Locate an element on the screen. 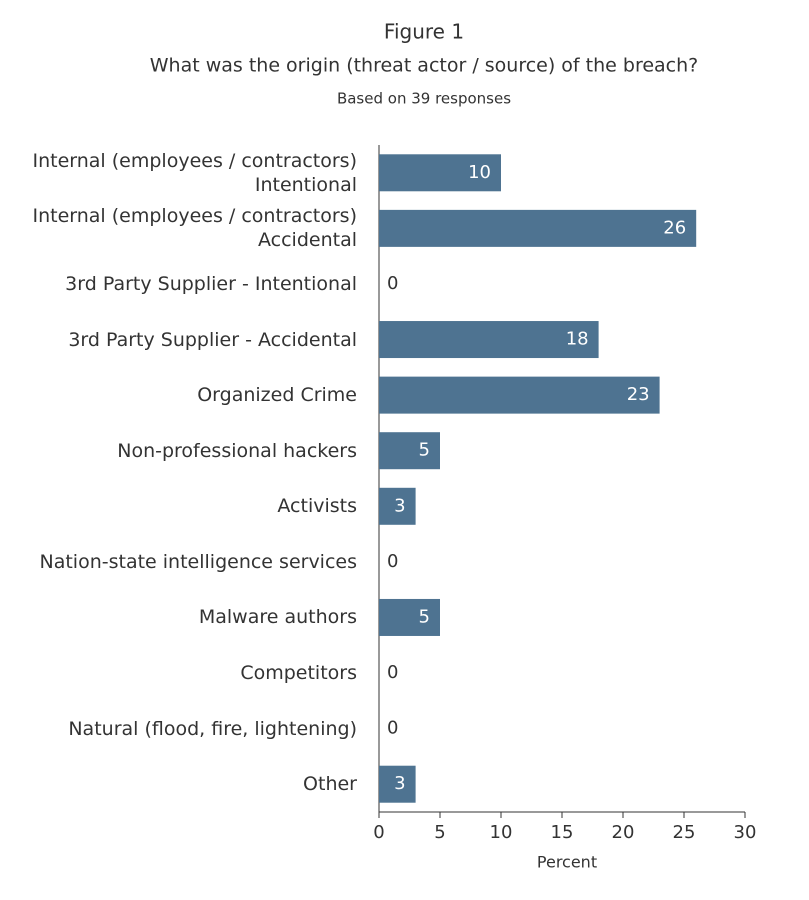 The image size is (809, 900). x-tick-label: 25 is located at coordinates (684, 832).